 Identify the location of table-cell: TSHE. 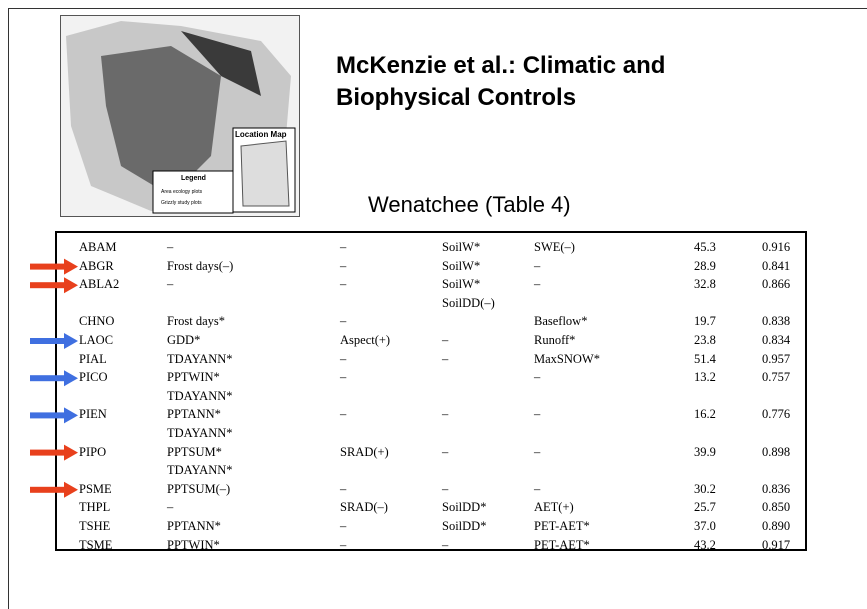
(95, 526).